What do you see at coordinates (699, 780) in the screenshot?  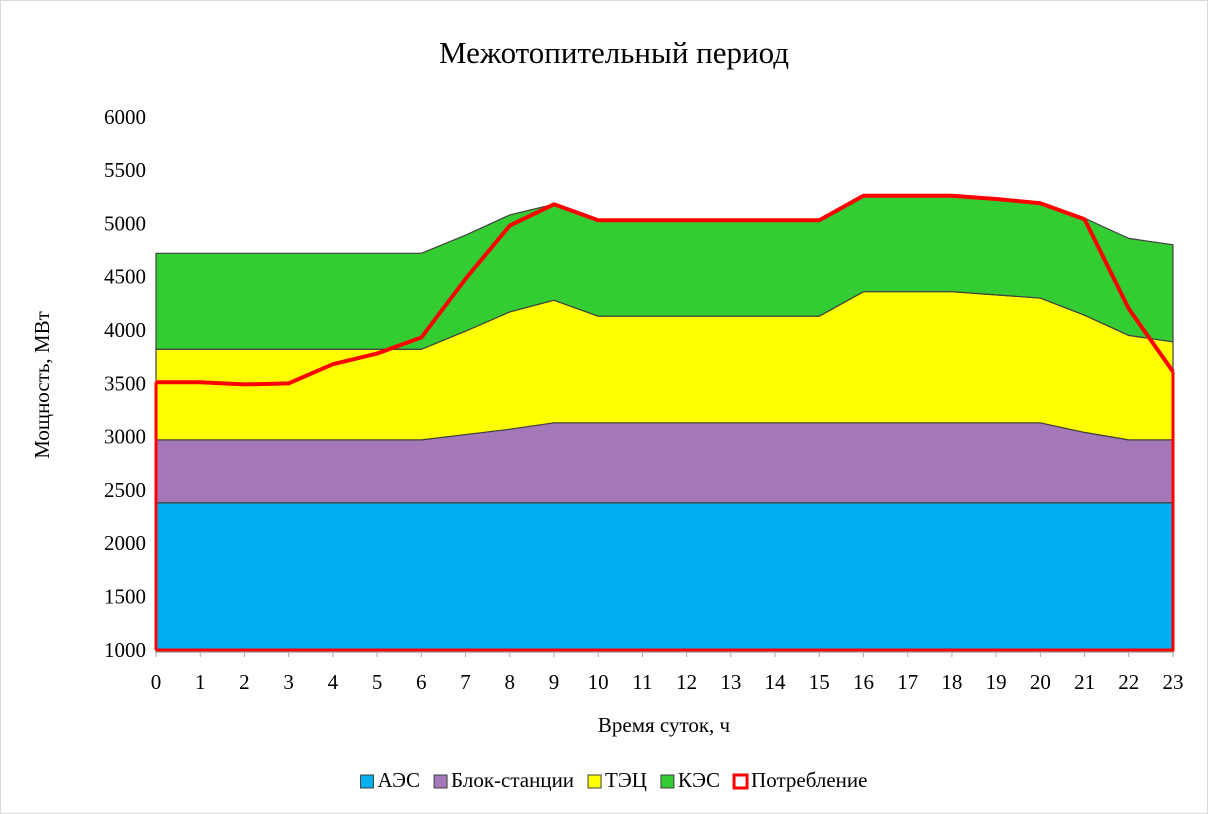 I see `legend-label: КЭС` at bounding box center [699, 780].